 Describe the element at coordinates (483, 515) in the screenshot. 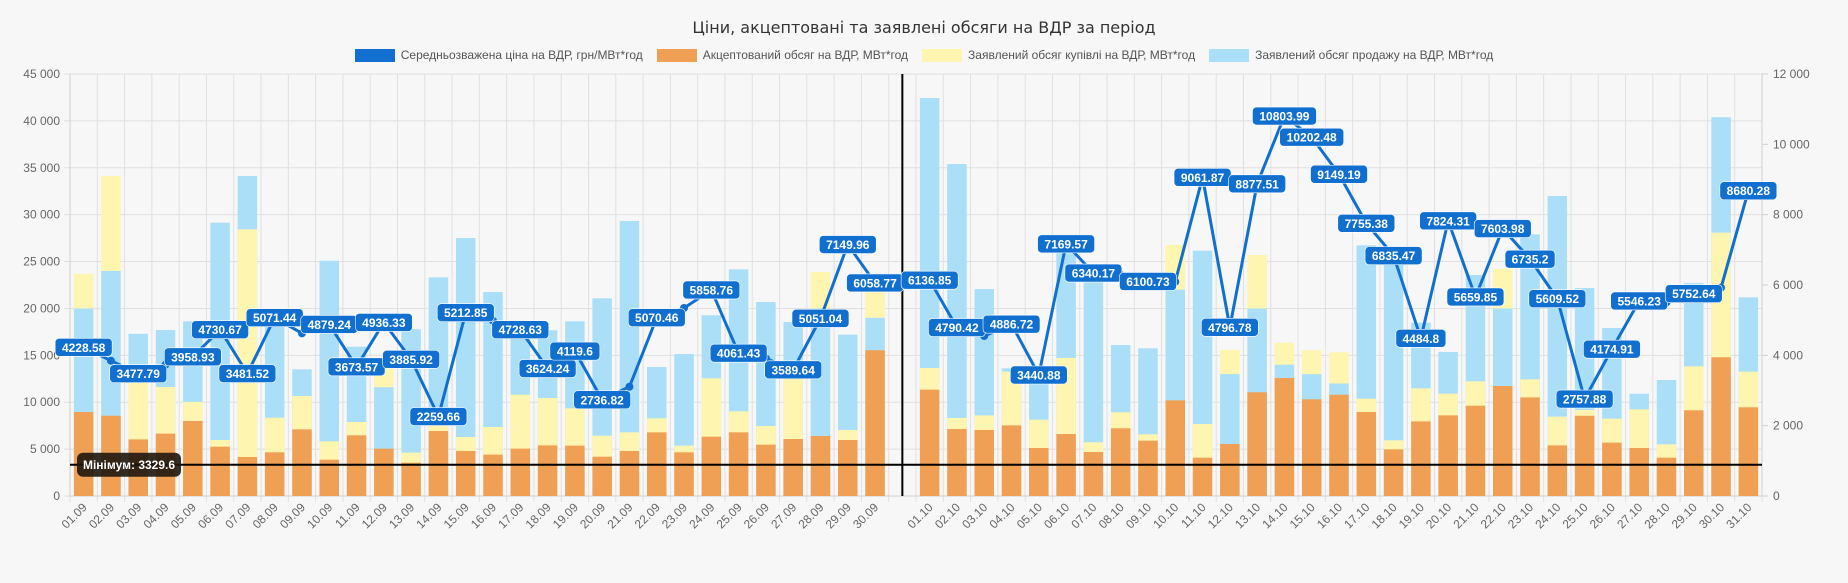

I see `x-tick-label: 16.09` at that location.